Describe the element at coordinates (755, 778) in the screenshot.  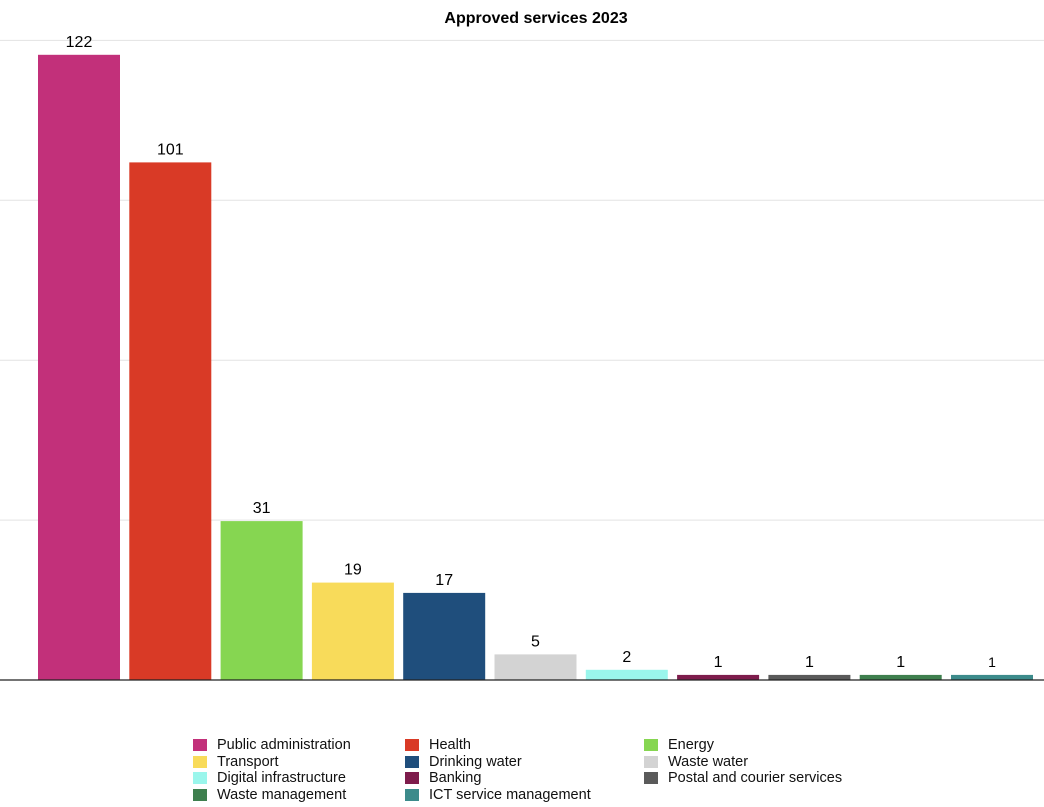
I see `legend-label: Postal and courier services` at that location.